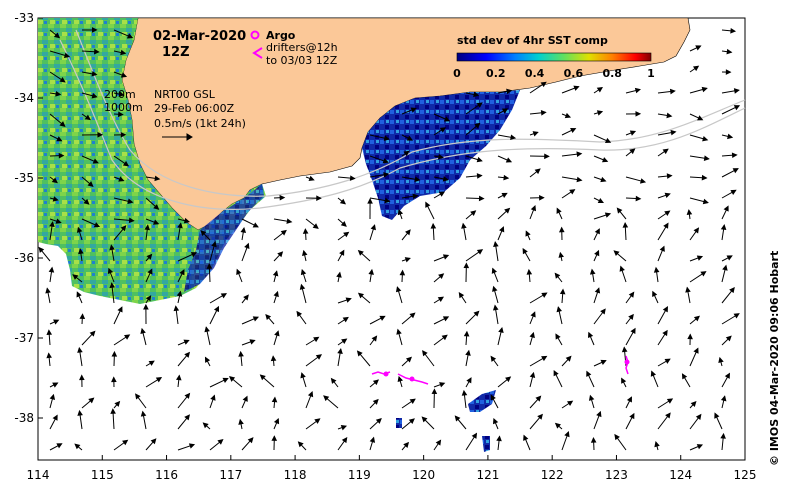 This screenshot has width=790, height=492. What do you see at coordinates (482, 401) in the screenshot?
I see `sst-patch-south` at bounding box center [482, 401].